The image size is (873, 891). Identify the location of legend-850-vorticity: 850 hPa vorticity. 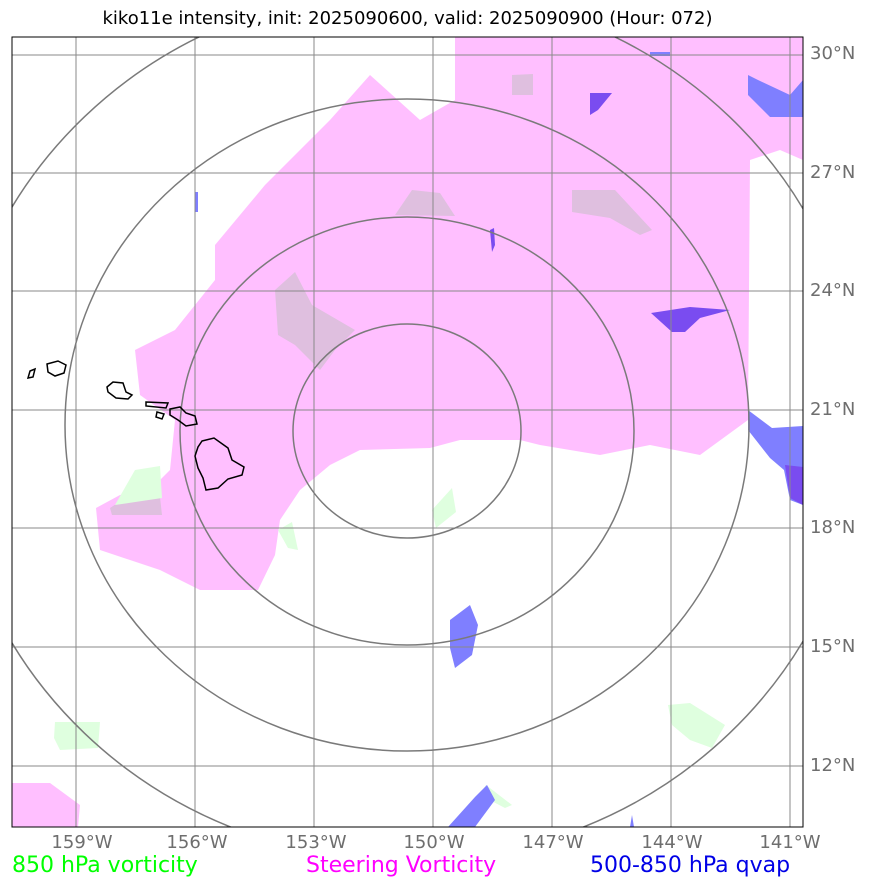
(105, 865).